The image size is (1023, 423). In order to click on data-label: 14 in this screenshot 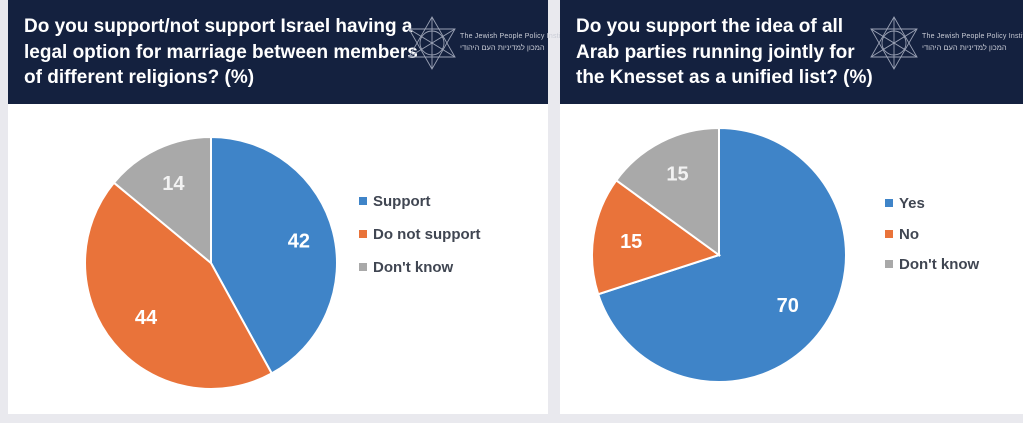, I will do `click(173, 184)`.